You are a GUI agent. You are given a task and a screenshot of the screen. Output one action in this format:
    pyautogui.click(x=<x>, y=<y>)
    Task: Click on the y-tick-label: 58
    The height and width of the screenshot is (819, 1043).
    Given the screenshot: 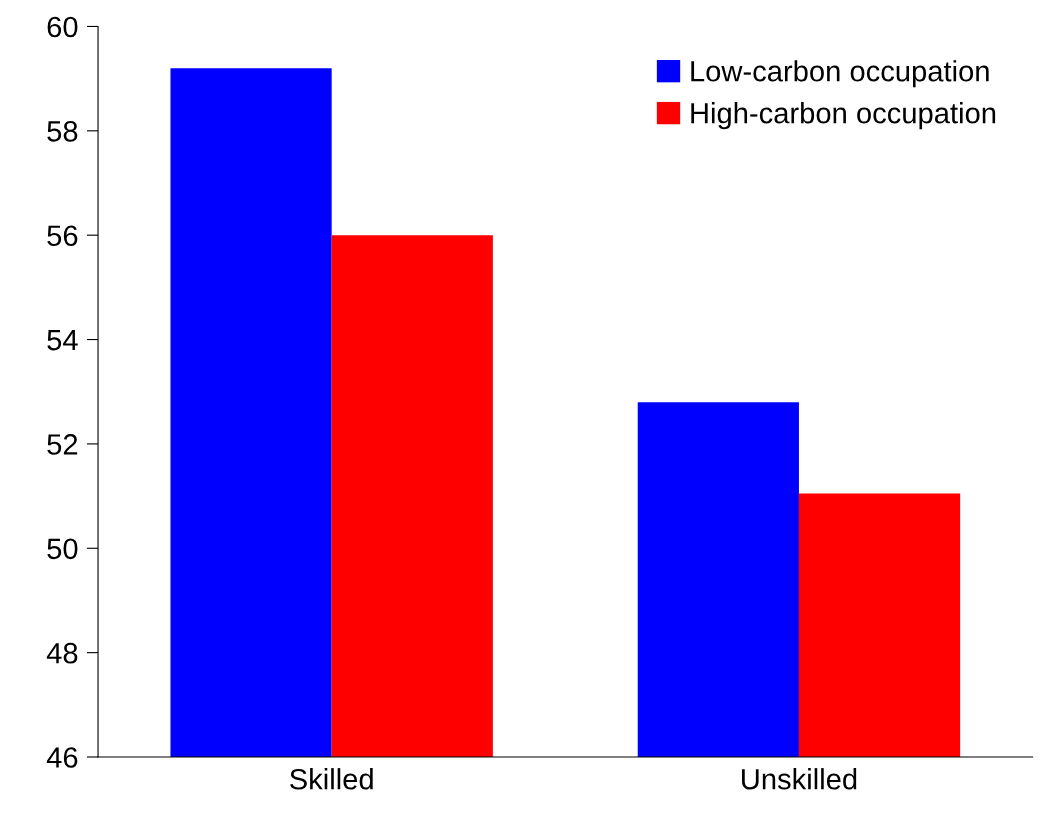 What is the action you would take?
    pyautogui.click(x=62, y=131)
    